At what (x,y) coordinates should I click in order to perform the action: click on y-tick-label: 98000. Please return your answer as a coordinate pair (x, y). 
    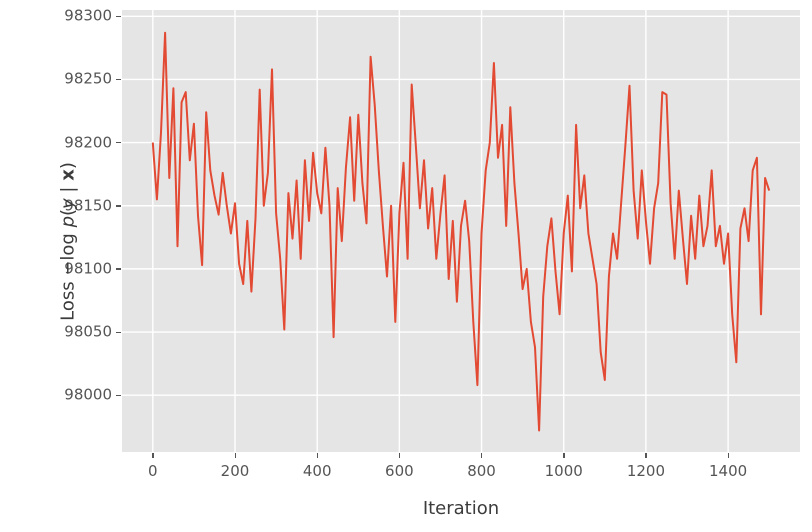
    Looking at the image, I should click on (88, 394).